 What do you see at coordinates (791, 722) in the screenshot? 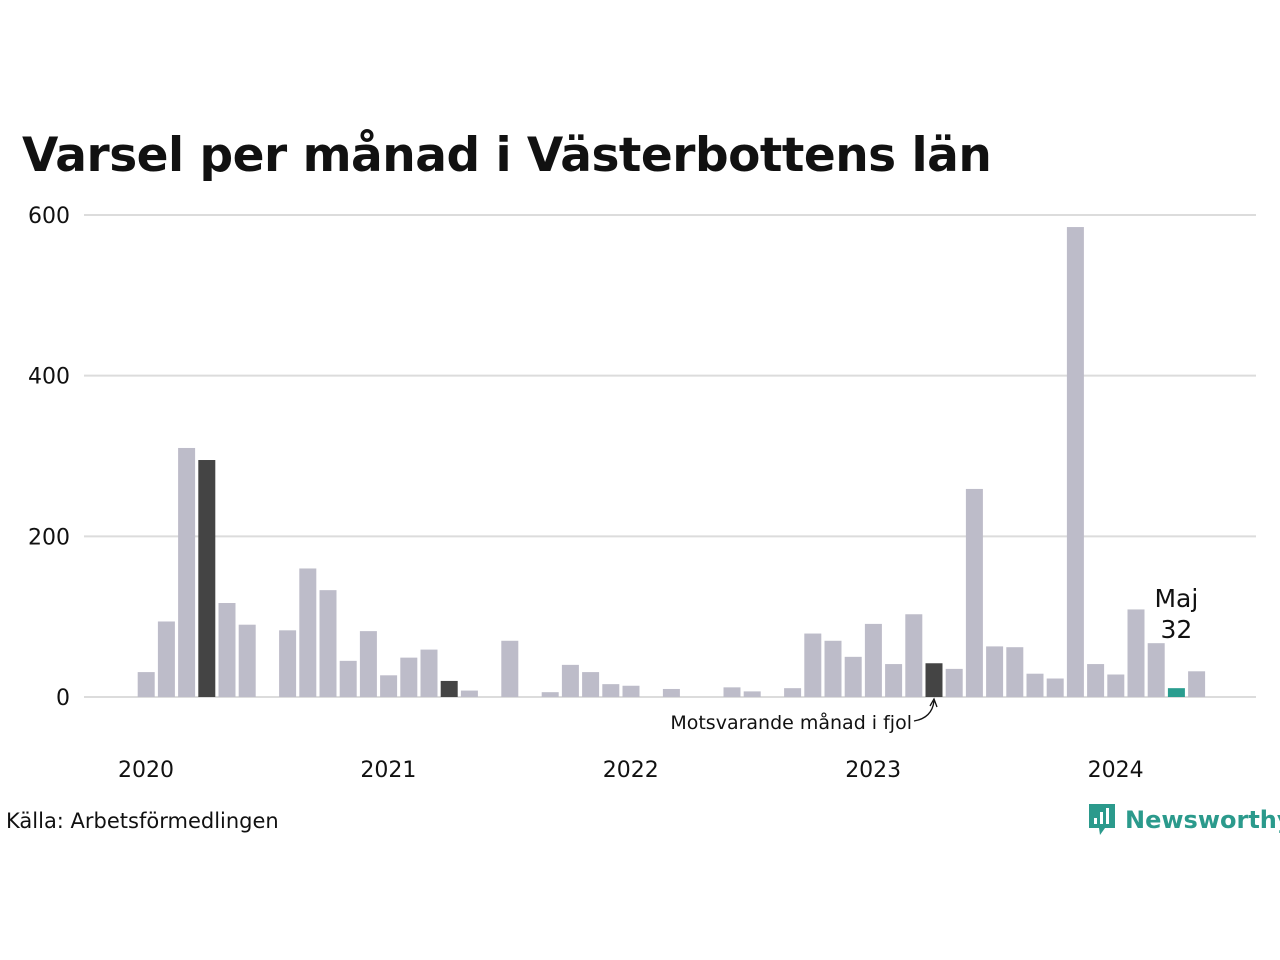
I see `previous-year-label: Motsvarande månad i fjol` at bounding box center [791, 722].